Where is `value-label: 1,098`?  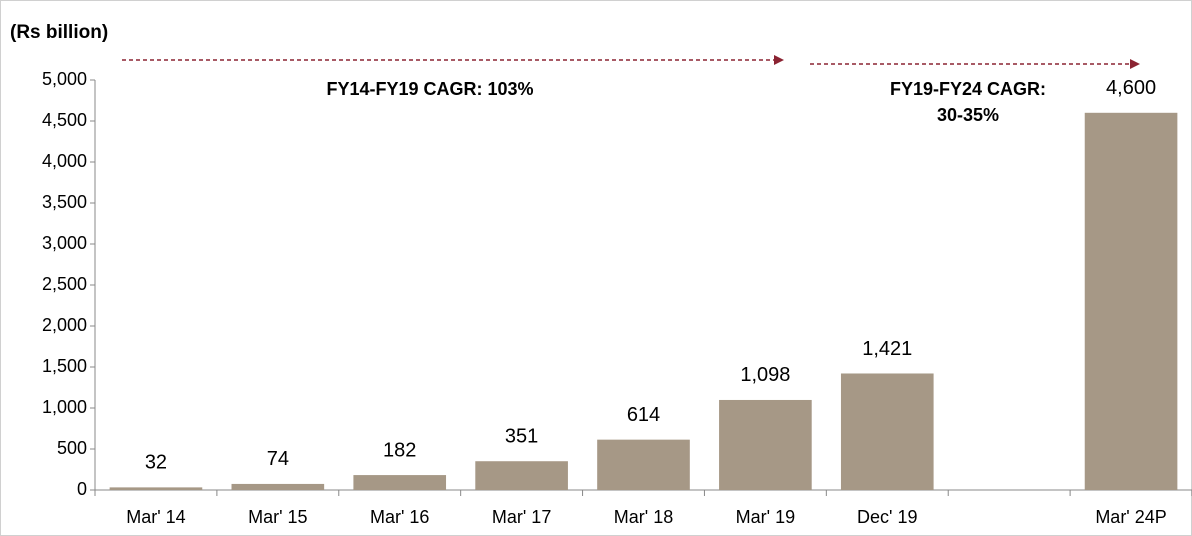 value-label: 1,098 is located at coordinates (765, 375).